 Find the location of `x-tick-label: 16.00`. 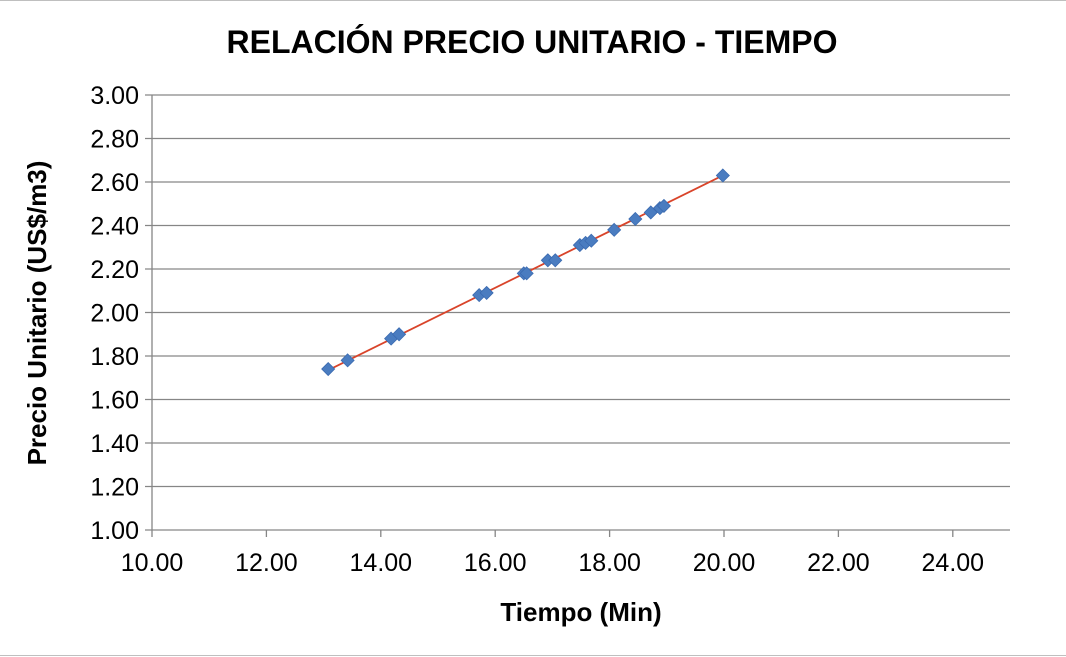

x-tick-label: 16.00 is located at coordinates (495, 563).